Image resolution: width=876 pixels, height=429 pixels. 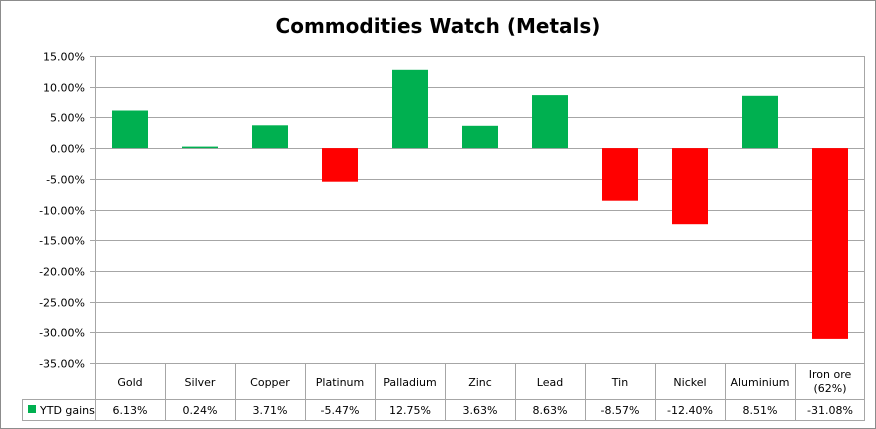 I want to click on value-label: 12.75%, so click(x=410, y=410).